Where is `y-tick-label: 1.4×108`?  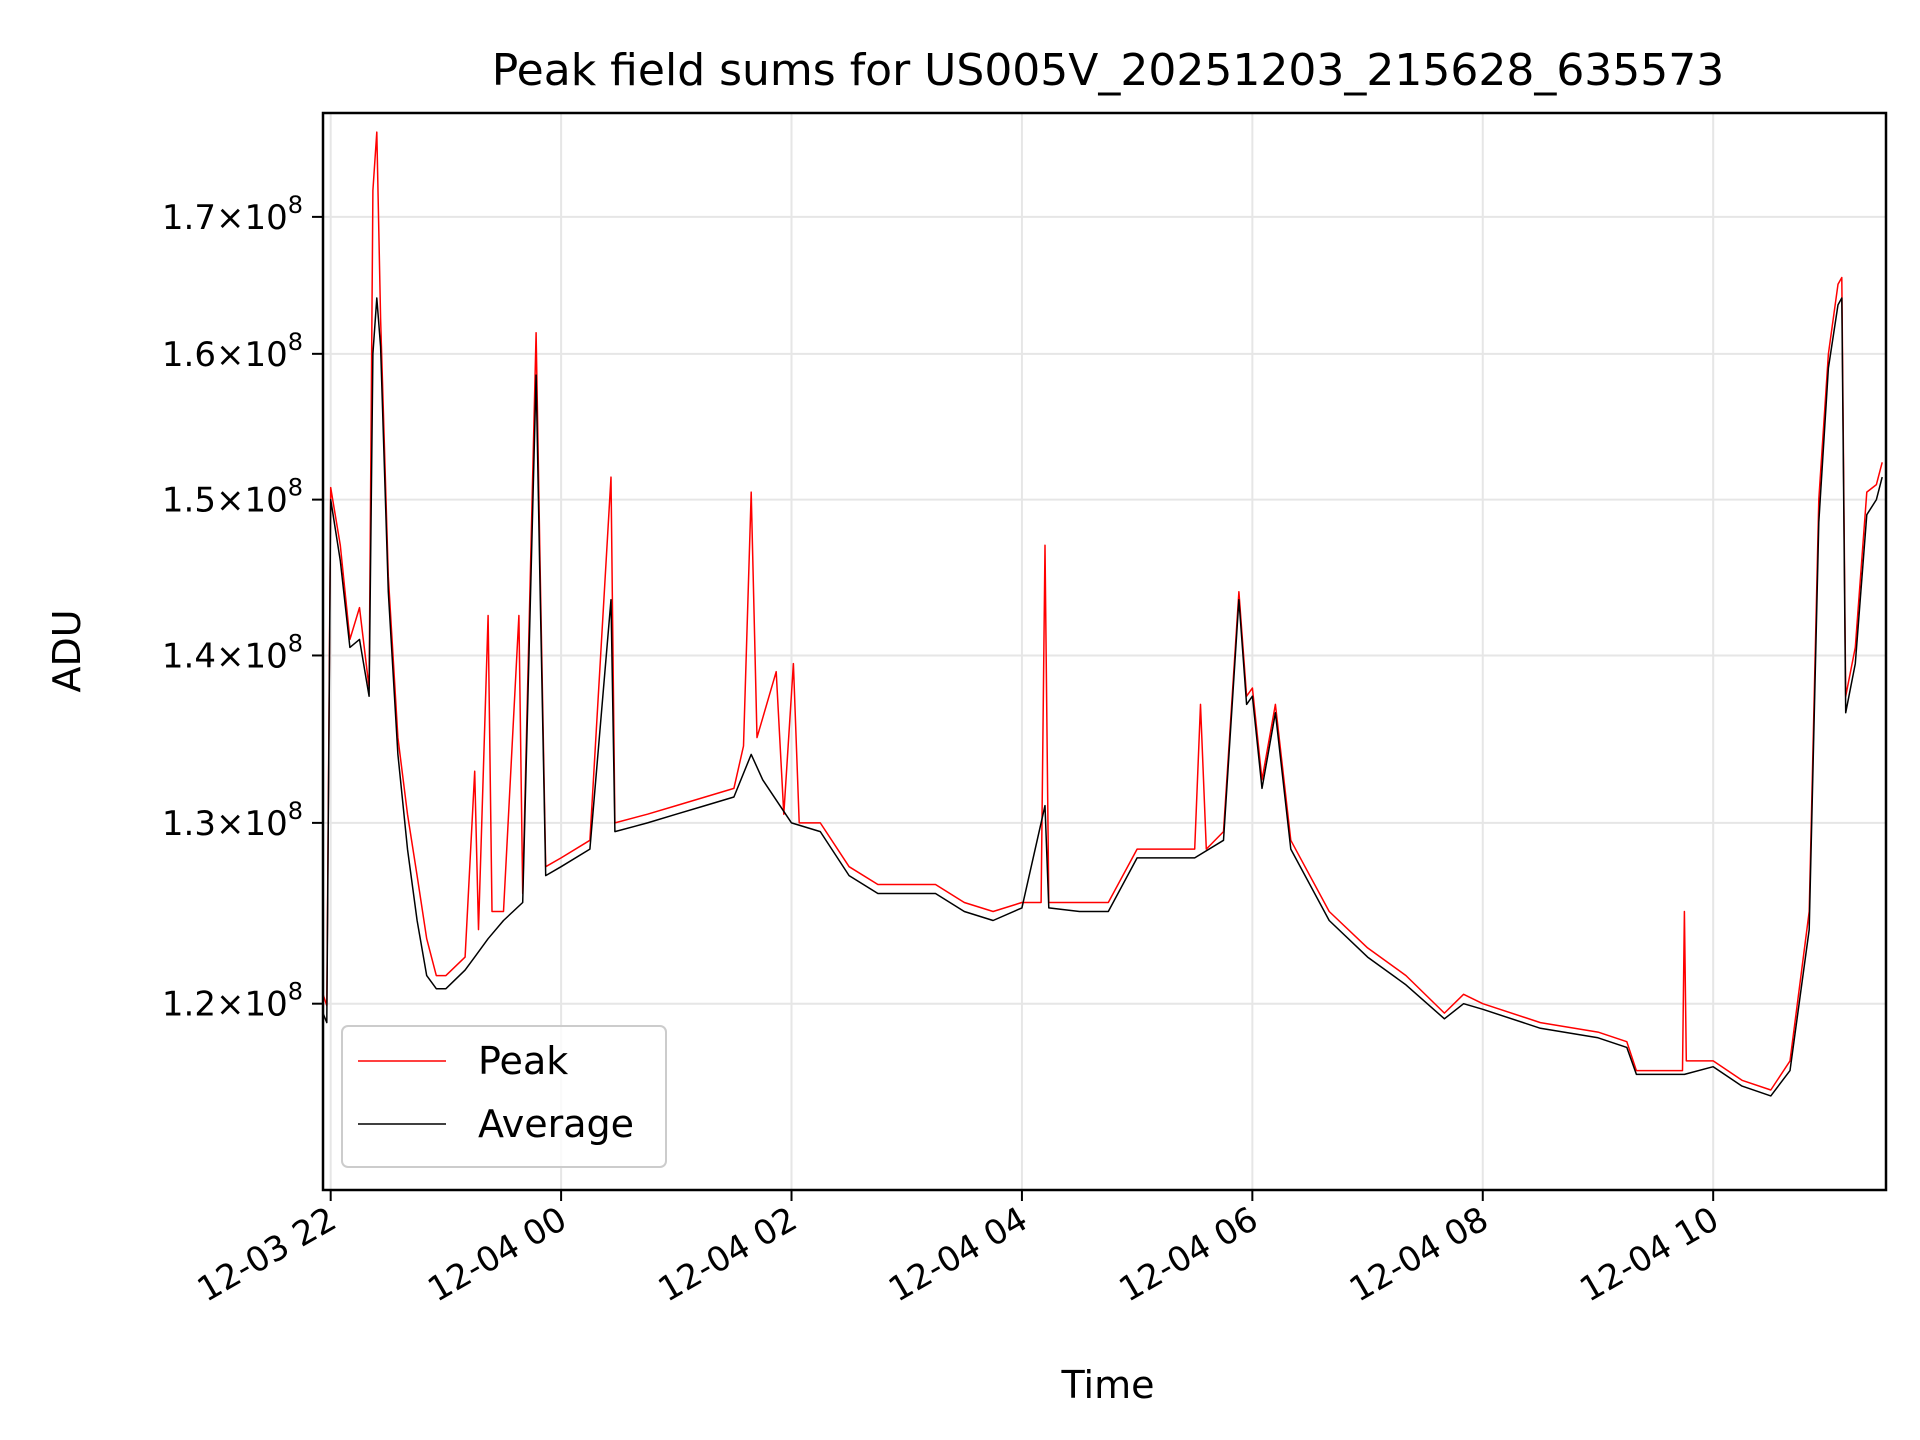 y-tick-label: 1.4×108 is located at coordinates (232, 652).